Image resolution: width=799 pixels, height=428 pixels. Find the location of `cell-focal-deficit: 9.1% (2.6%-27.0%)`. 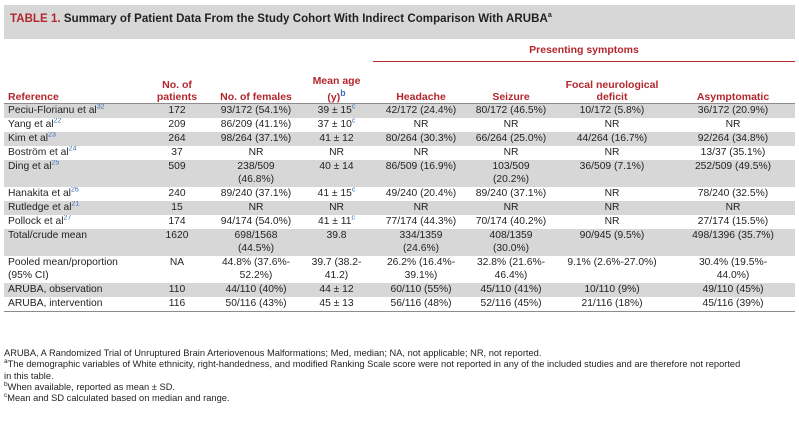

cell-focal-deficit: 9.1% (2.6%-27.0%) is located at coordinates (612, 262).